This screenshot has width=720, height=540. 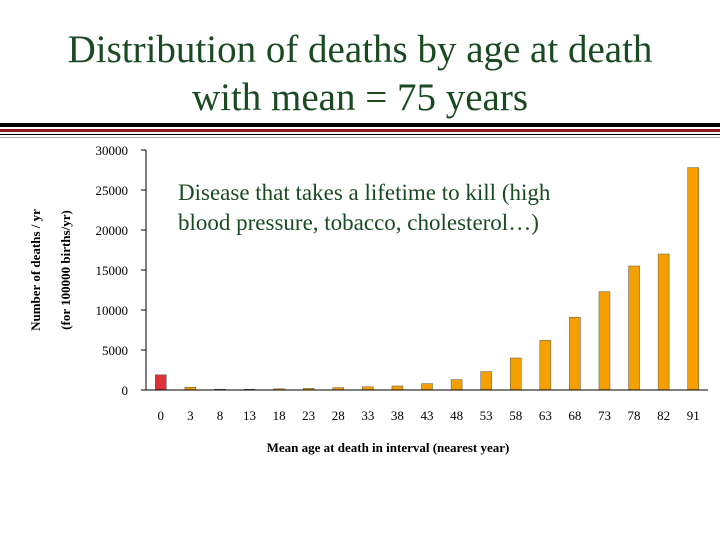 What do you see at coordinates (35, 270) in the screenshot?
I see `y-axis-label-line1: Number of deaths / yr` at bounding box center [35, 270].